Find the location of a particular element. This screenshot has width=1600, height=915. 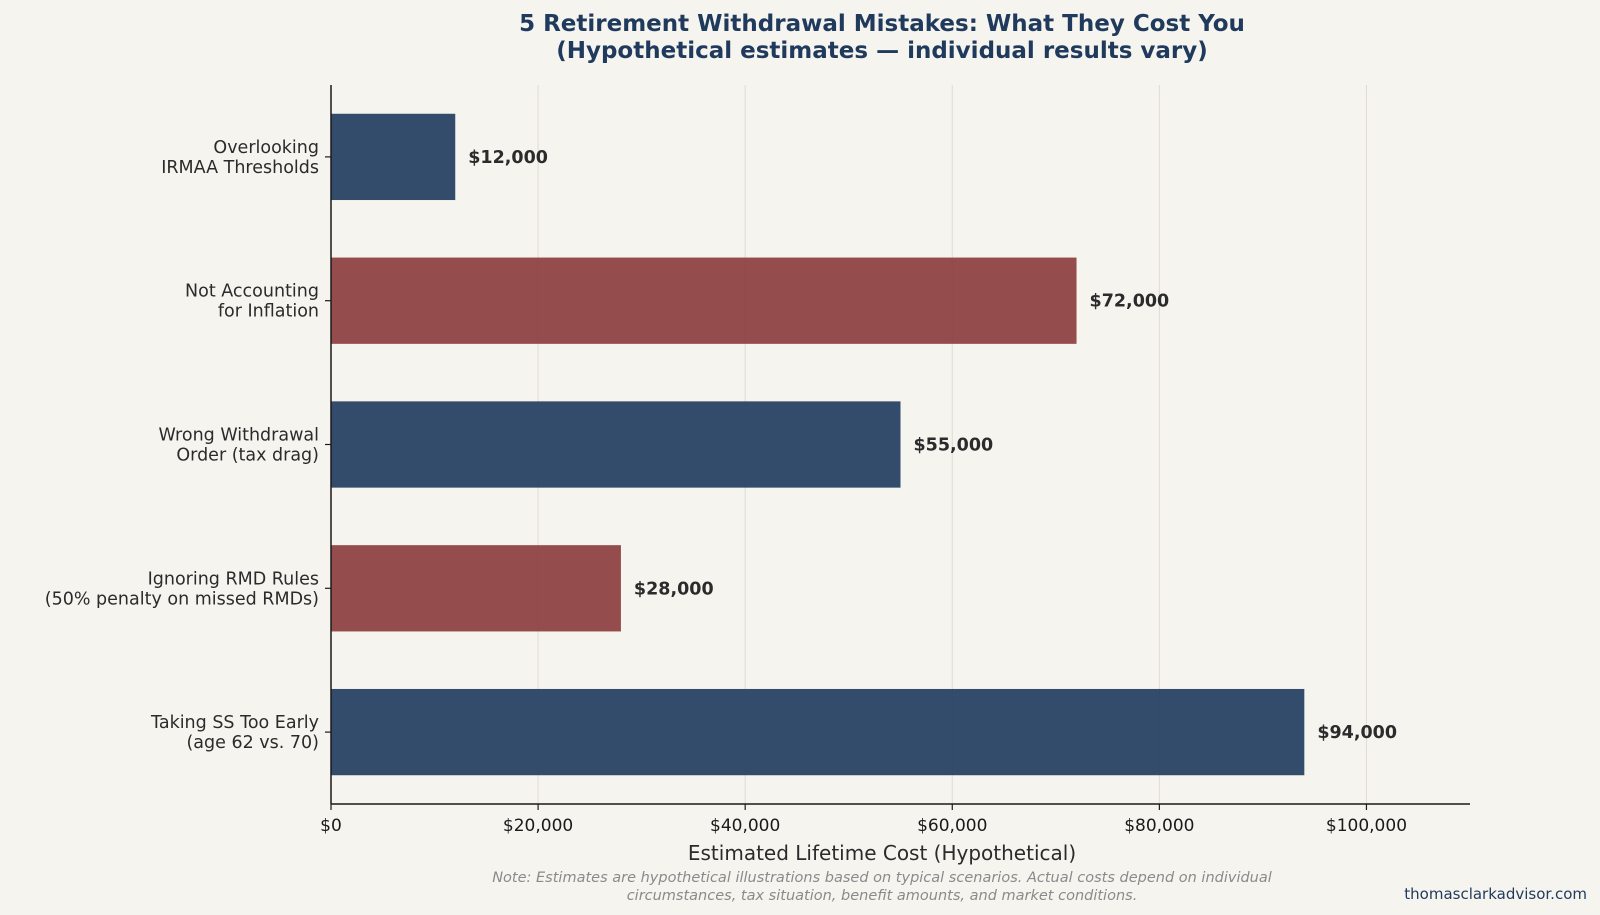

watermark-site: thomasclarkadvisor.com is located at coordinates (1495, 894).